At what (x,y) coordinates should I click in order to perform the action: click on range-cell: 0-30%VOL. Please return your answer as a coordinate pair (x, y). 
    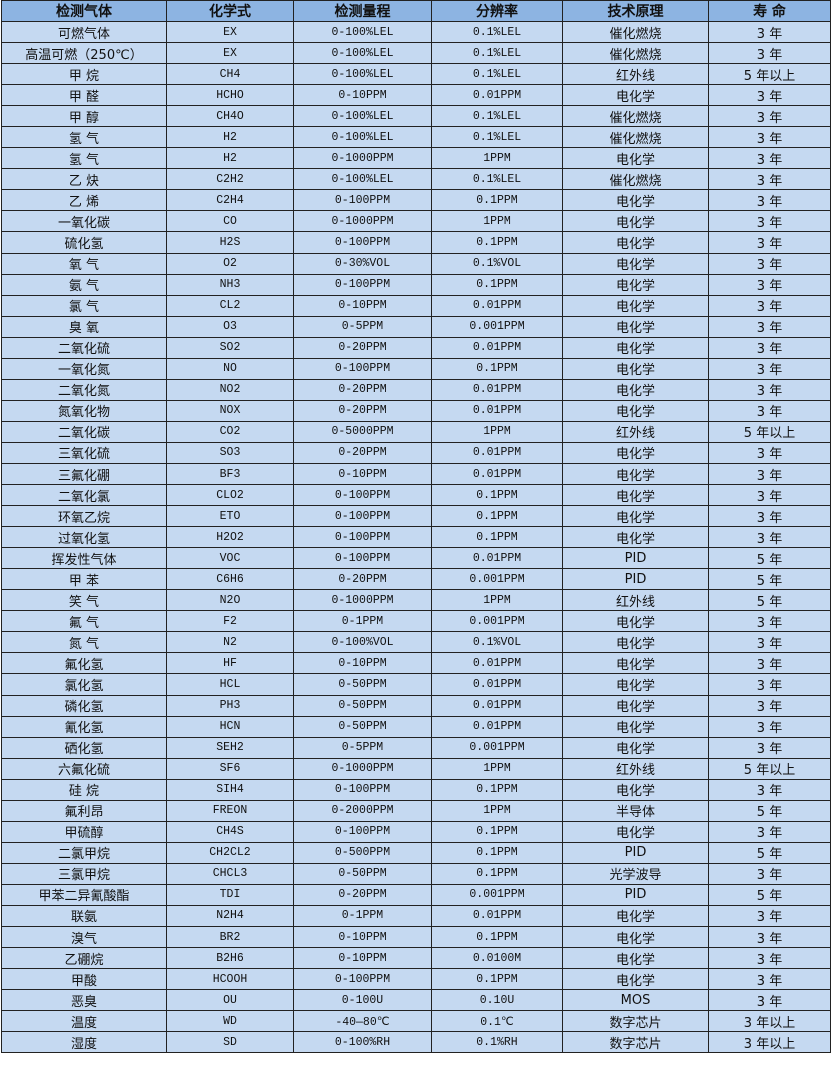
    Looking at the image, I should click on (362, 263).